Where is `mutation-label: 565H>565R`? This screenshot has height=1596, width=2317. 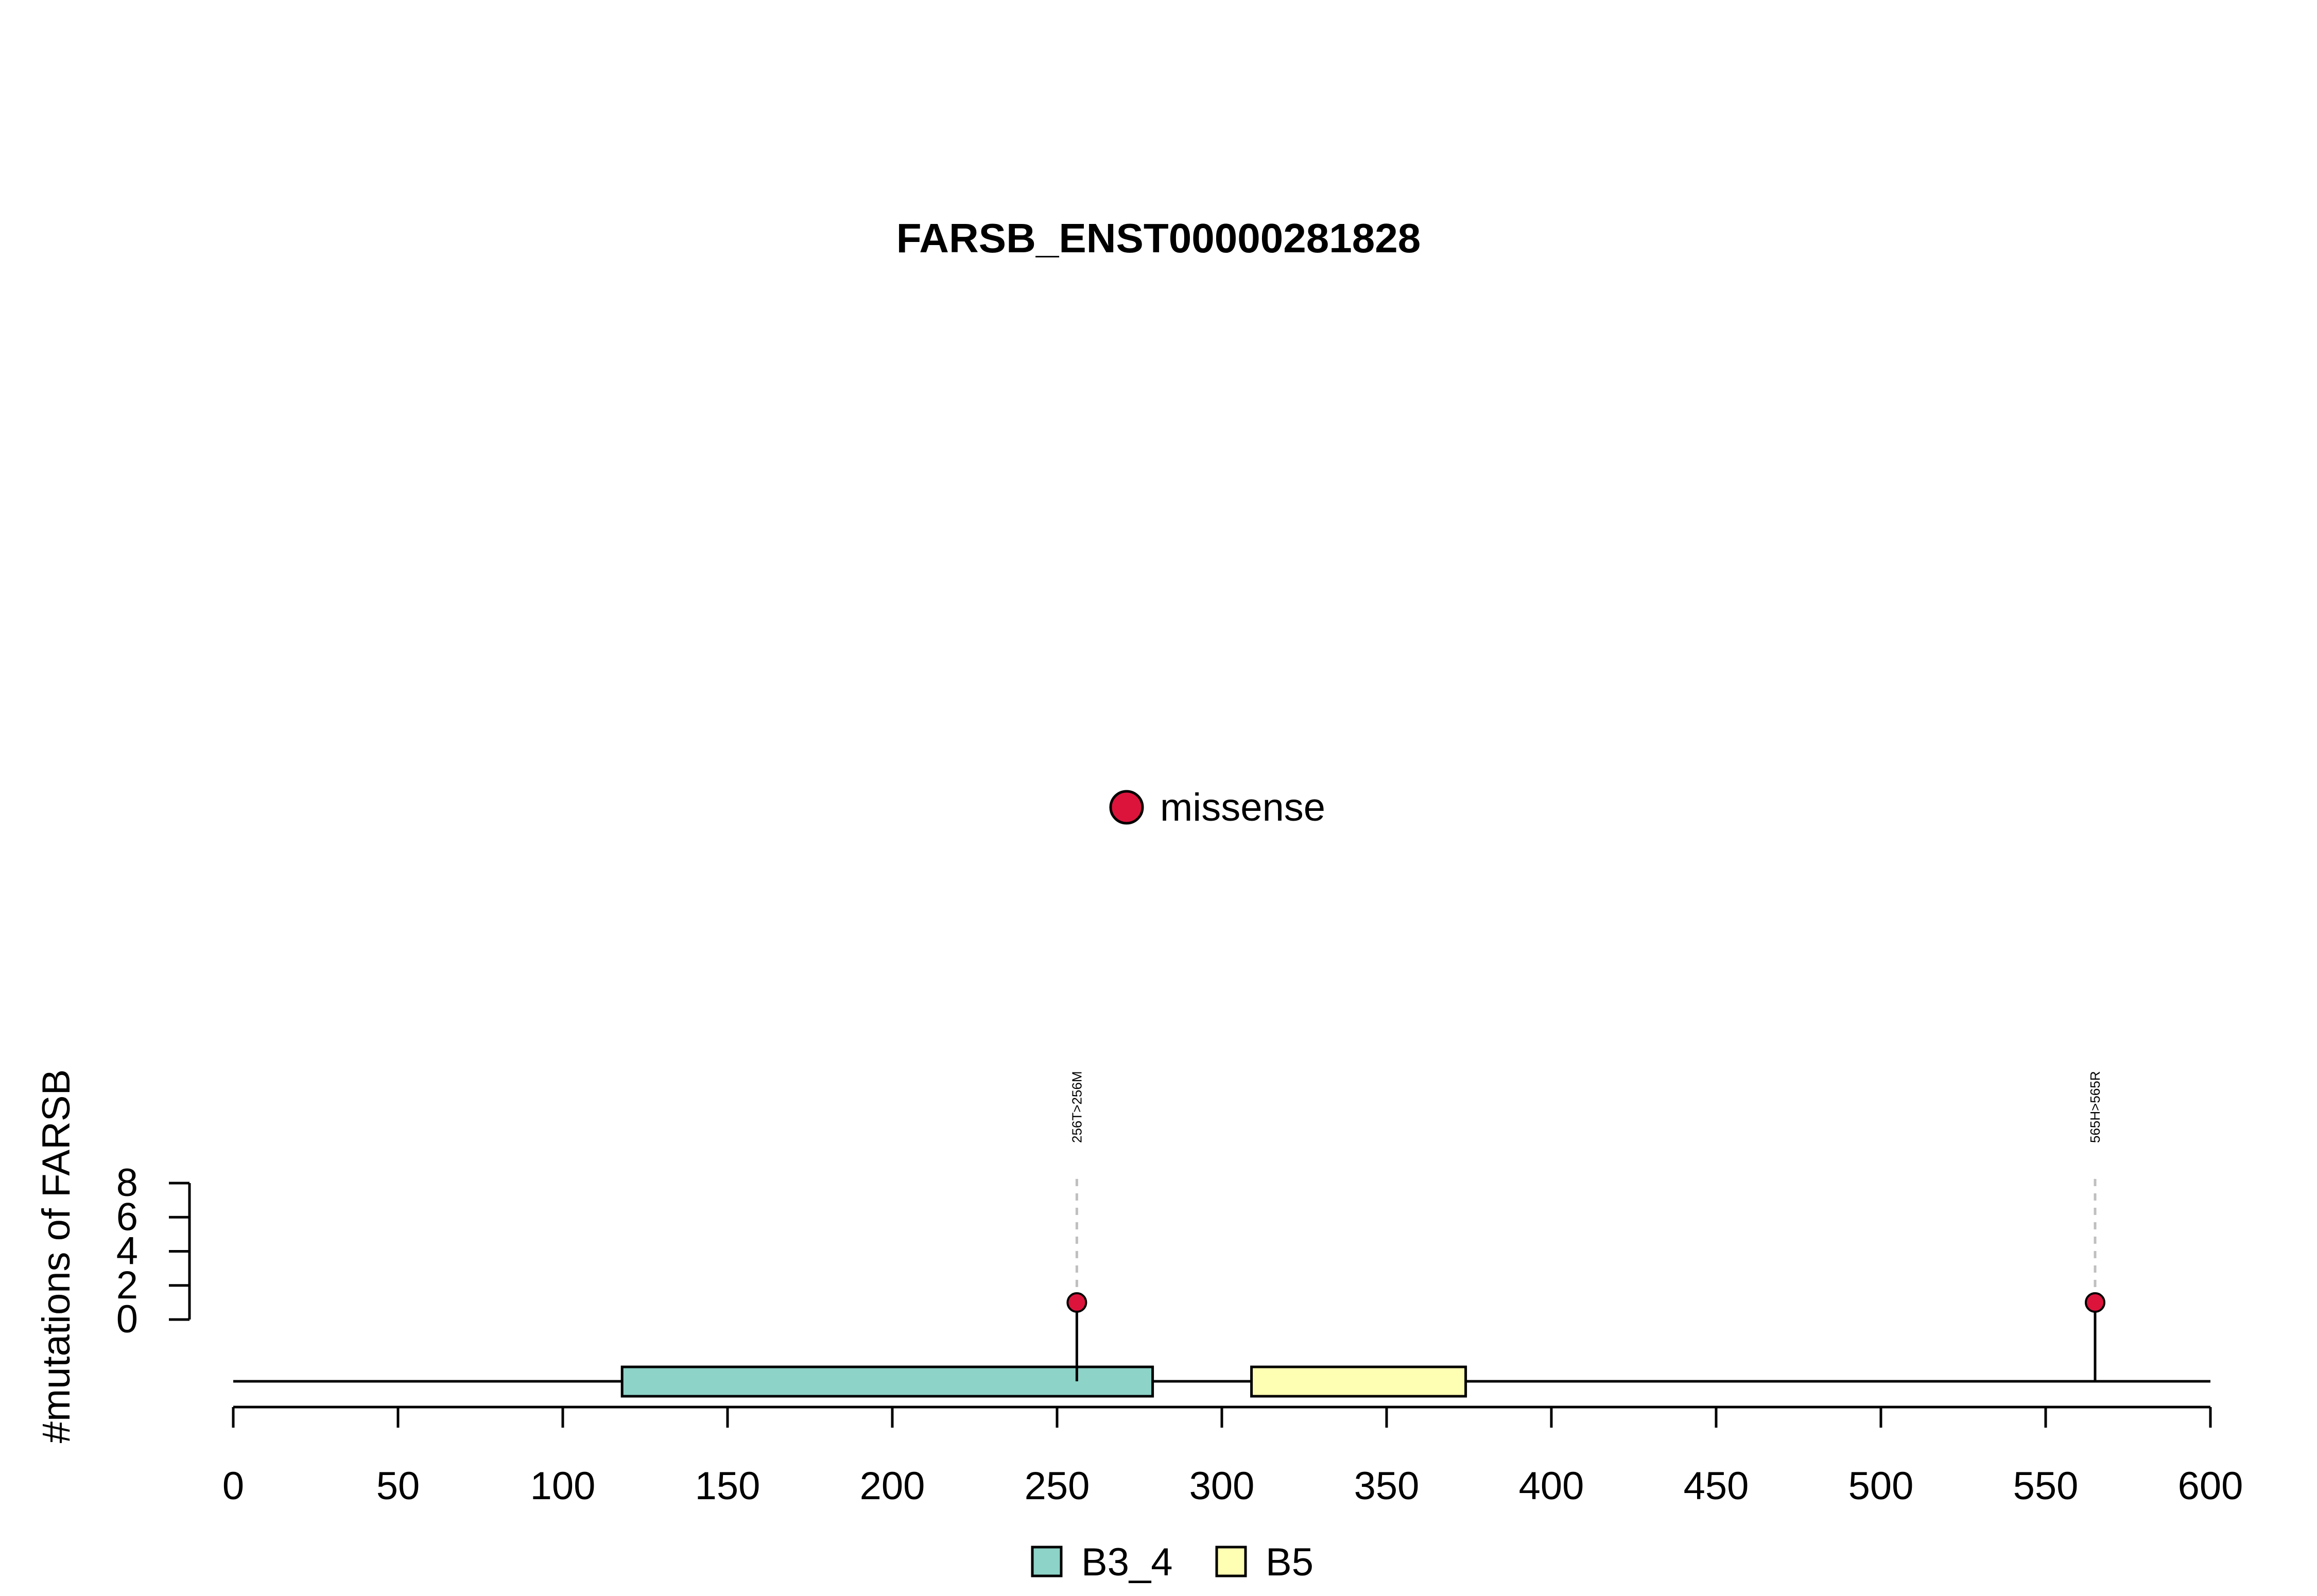
mutation-label: 565H>565R is located at coordinates (2095, 1107).